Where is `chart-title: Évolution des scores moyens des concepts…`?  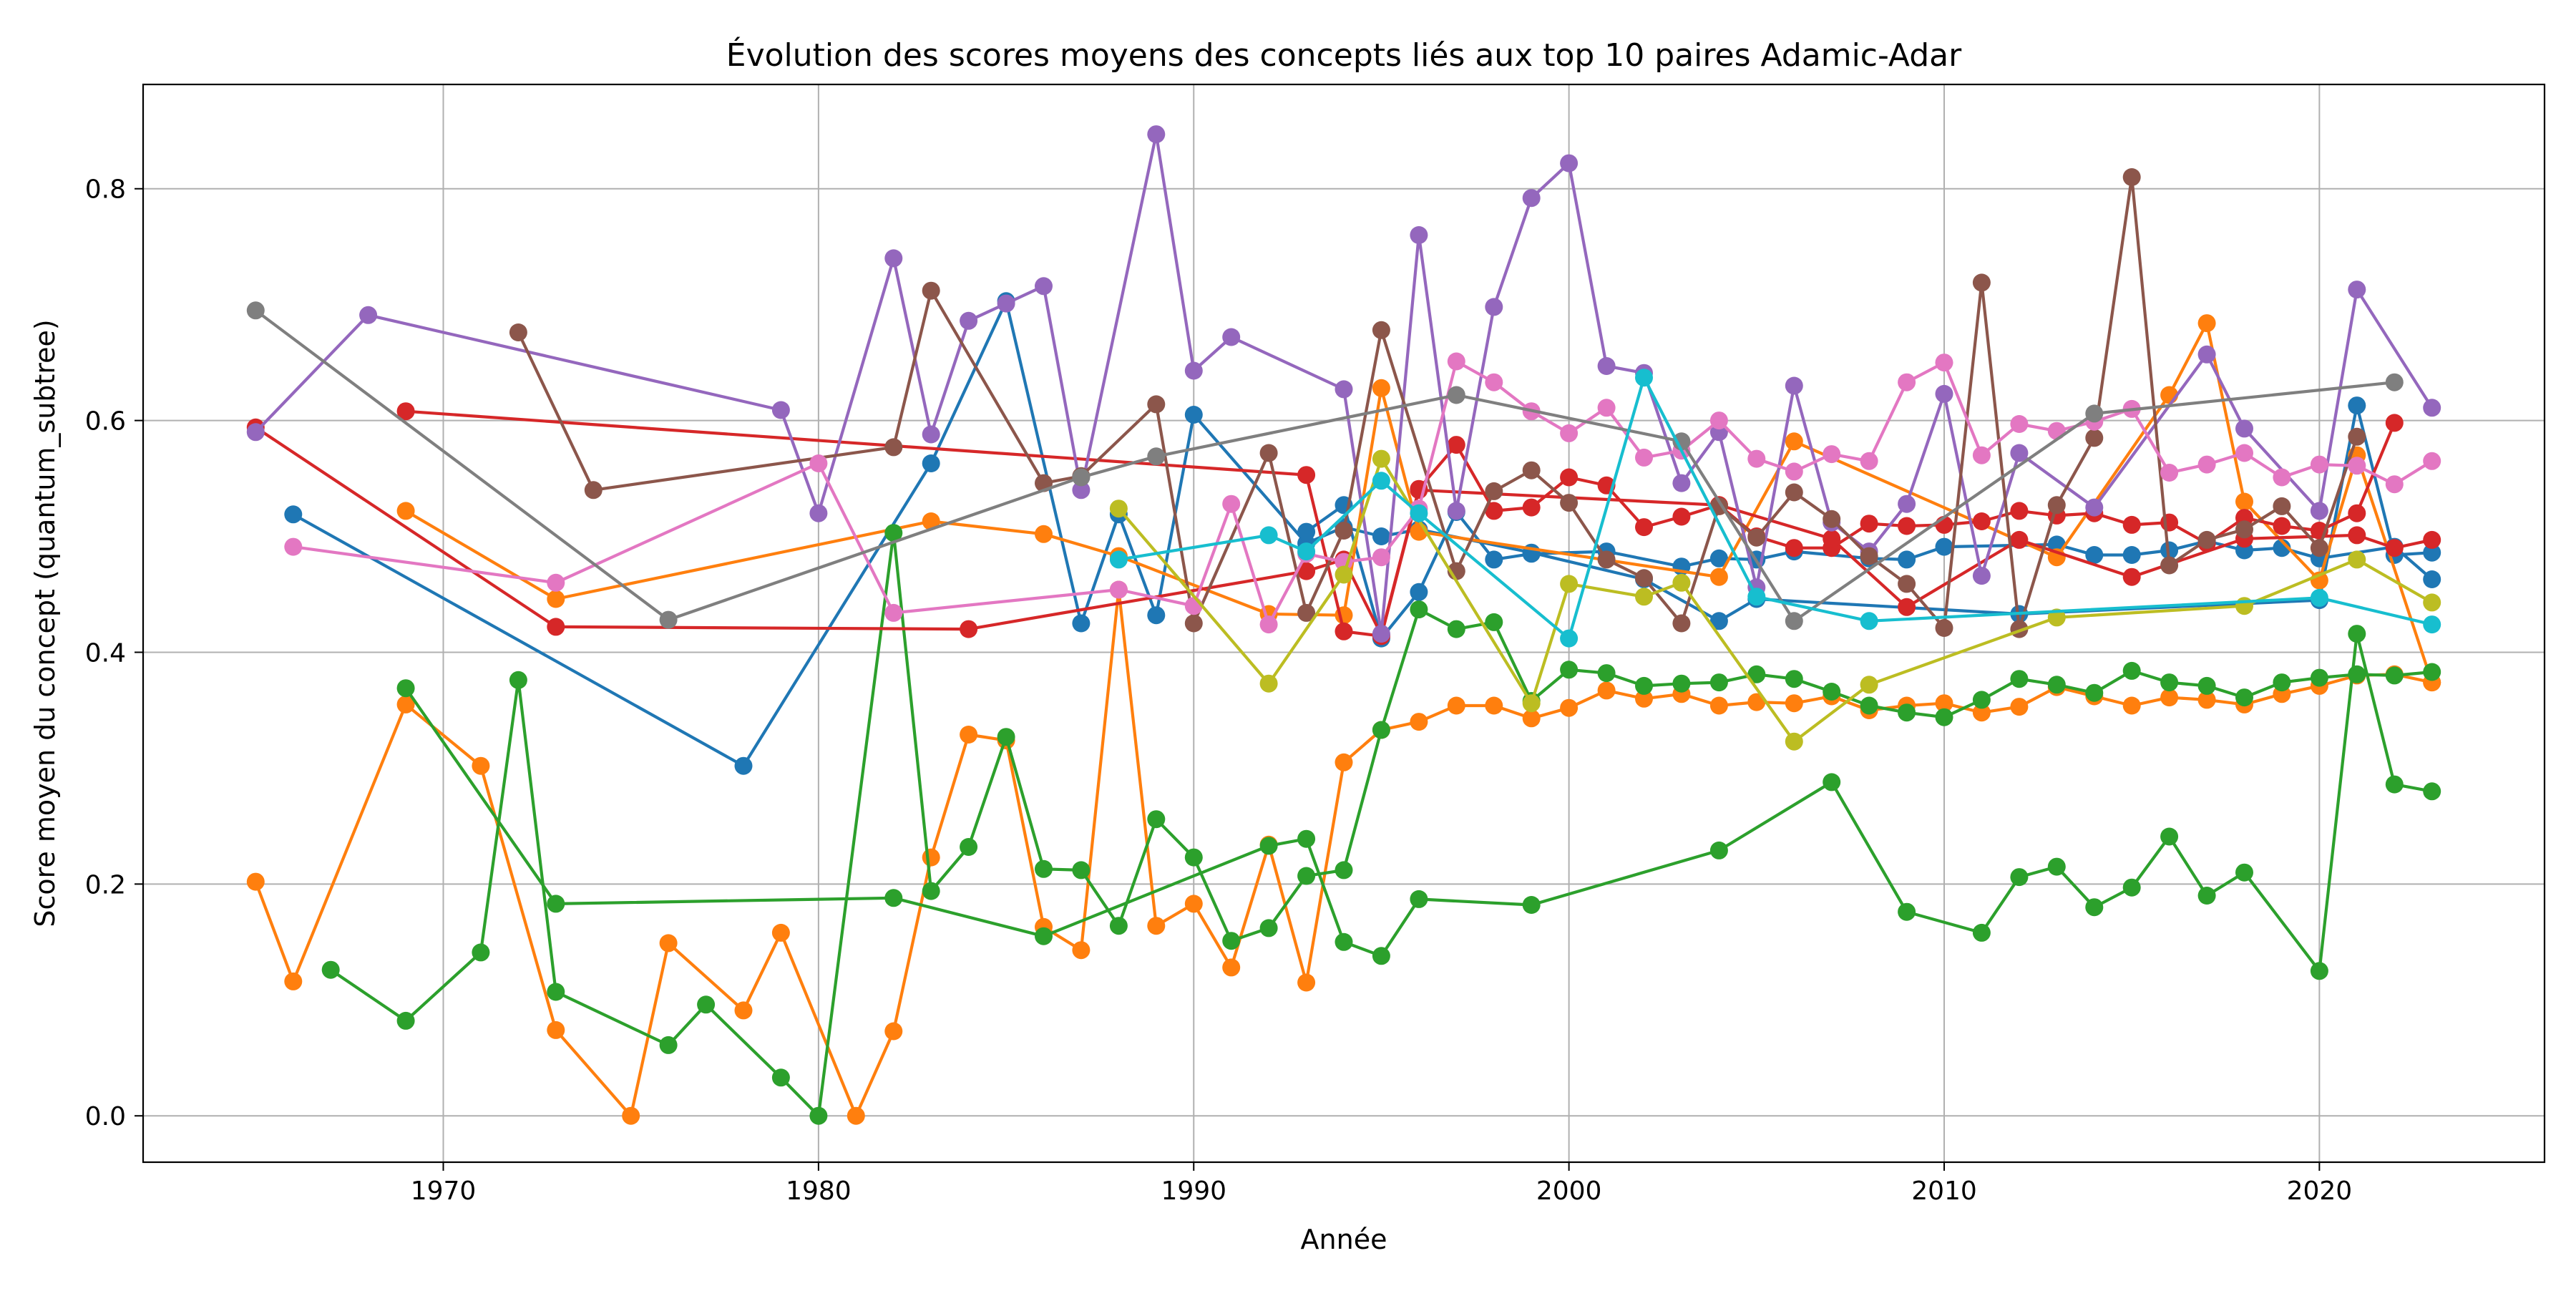 chart-title: Évolution des scores moyens des concepts… is located at coordinates (1344, 55).